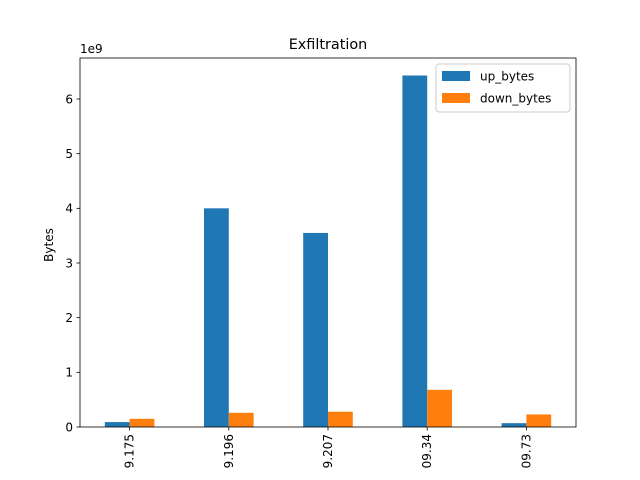  What do you see at coordinates (69, 99) in the screenshot?
I see `y-tick-label-6: 6` at bounding box center [69, 99].